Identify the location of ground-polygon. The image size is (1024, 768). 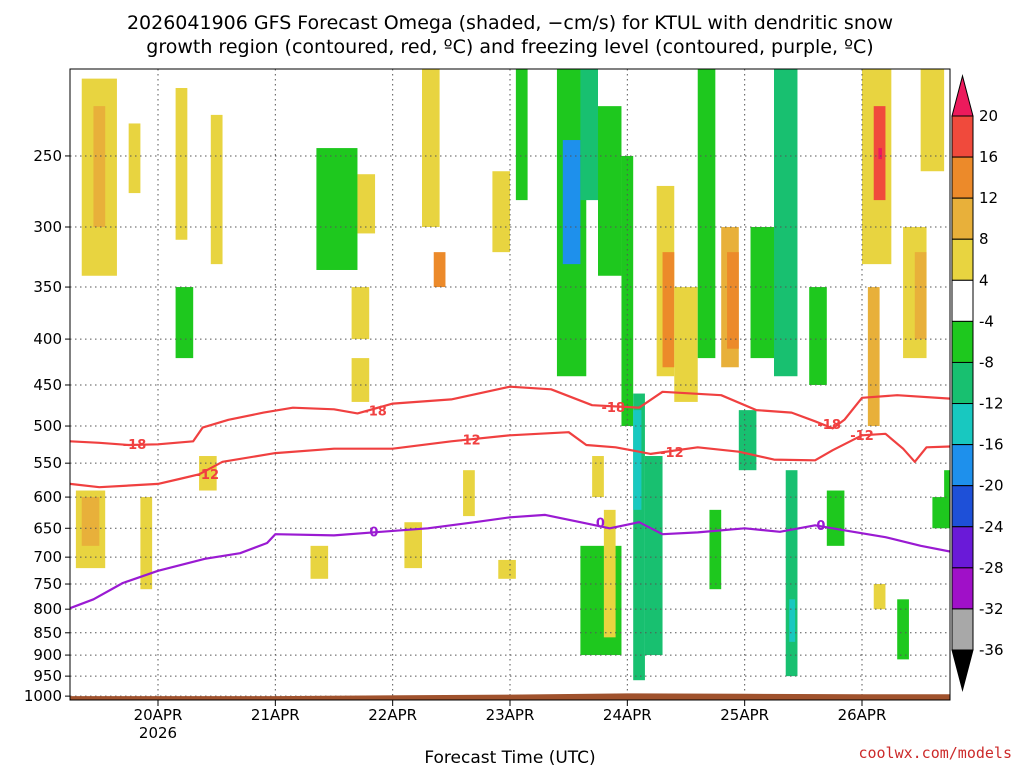
(510, 696).